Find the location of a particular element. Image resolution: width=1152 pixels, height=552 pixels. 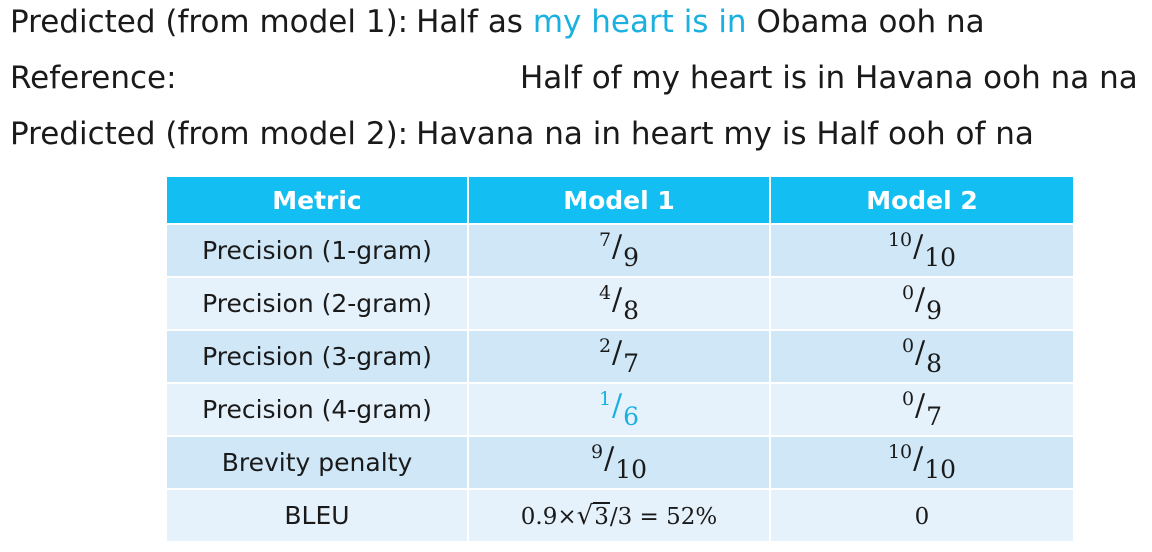

model1-value-cell: 2/7 is located at coordinates (619, 356).